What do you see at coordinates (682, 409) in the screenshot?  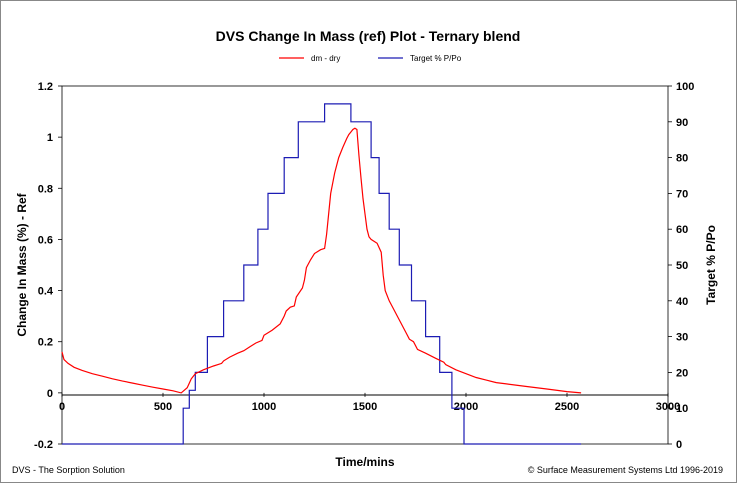 I see `y2-tick-label-1: 10` at bounding box center [682, 409].